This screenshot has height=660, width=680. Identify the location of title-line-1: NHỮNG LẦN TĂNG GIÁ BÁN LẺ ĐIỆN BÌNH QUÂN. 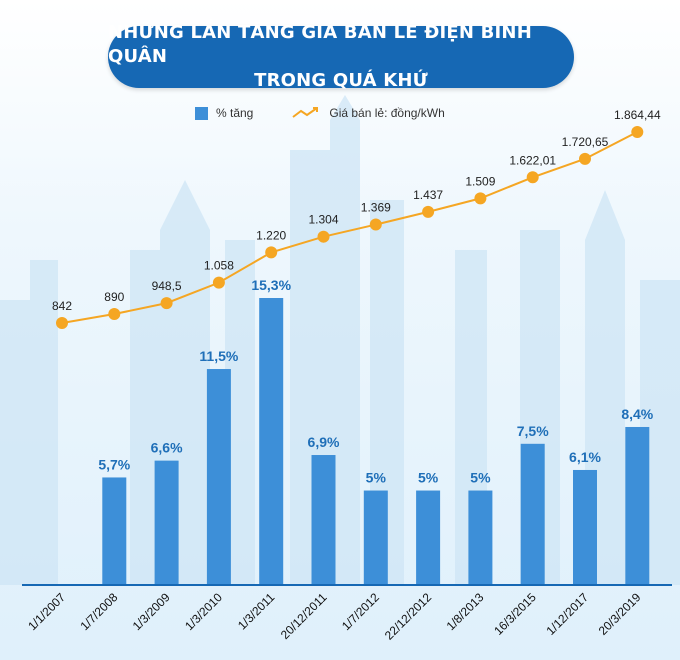
(320, 44).